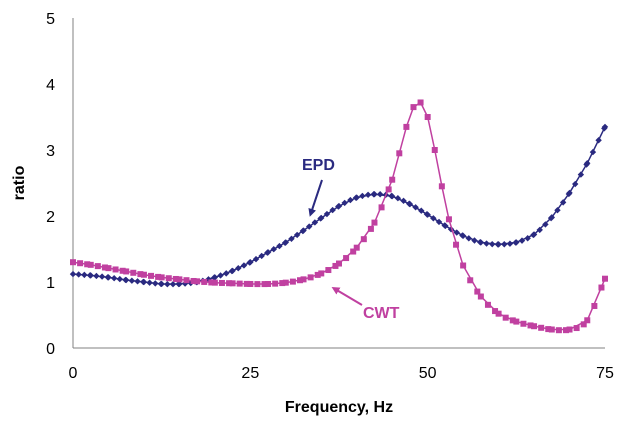  Describe the element at coordinates (318, 165) in the screenshot. I see `annotation-epd: EPD` at that location.